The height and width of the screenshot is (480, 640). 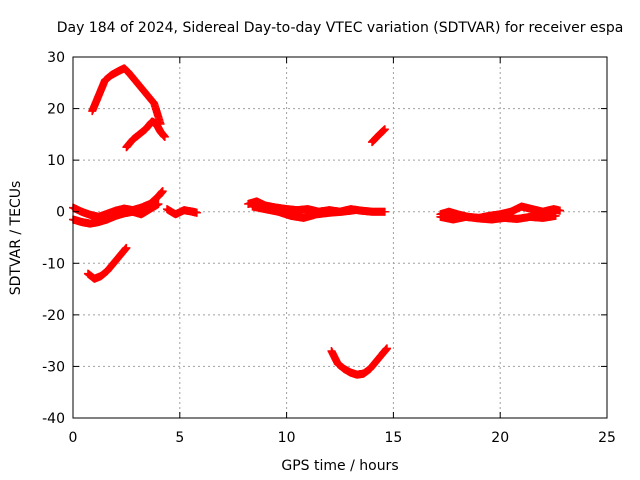 I want to click on y-tick-label: -20, so click(x=53, y=316).